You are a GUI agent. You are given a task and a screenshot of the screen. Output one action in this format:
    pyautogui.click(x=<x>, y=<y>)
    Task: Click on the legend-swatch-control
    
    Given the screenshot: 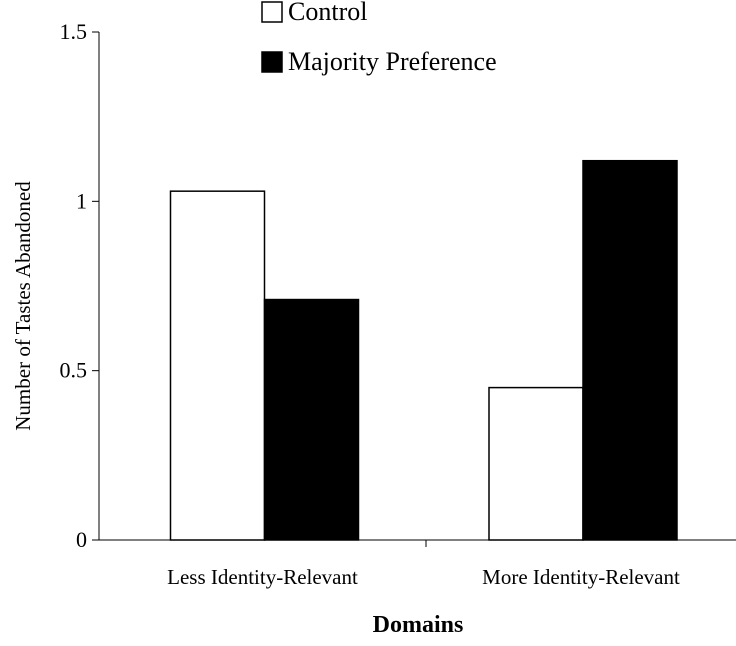 What is the action you would take?
    pyautogui.click(x=272, y=12)
    